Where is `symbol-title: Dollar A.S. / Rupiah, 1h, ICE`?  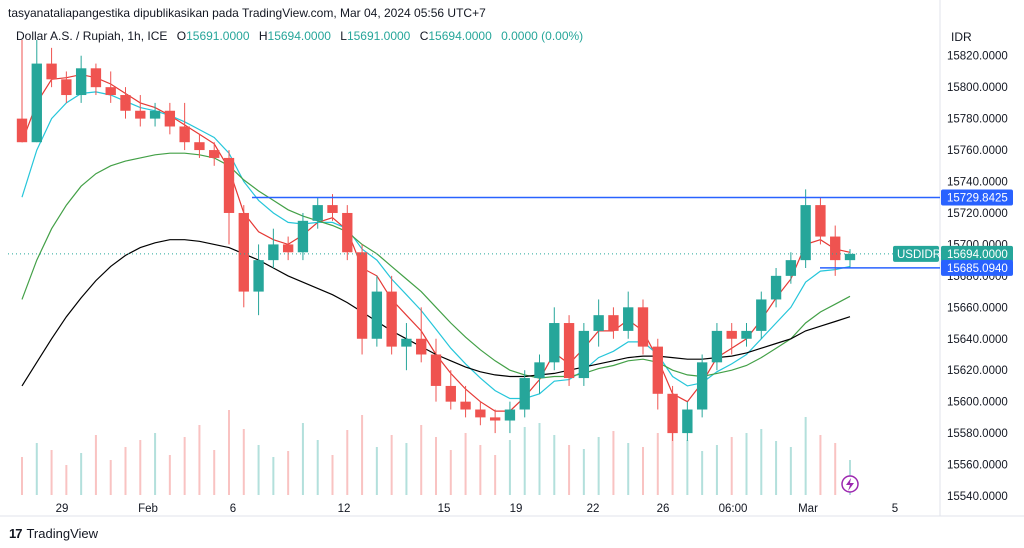
symbol-title: Dollar A.S. / Rupiah, 1h, ICE is located at coordinates (92, 36).